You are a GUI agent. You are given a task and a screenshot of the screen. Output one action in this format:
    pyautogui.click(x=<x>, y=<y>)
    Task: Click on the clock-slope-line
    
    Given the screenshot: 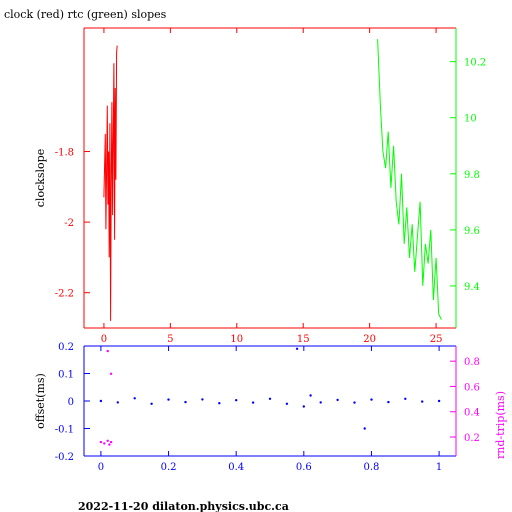 What is the action you would take?
    pyautogui.click(x=110, y=183)
    